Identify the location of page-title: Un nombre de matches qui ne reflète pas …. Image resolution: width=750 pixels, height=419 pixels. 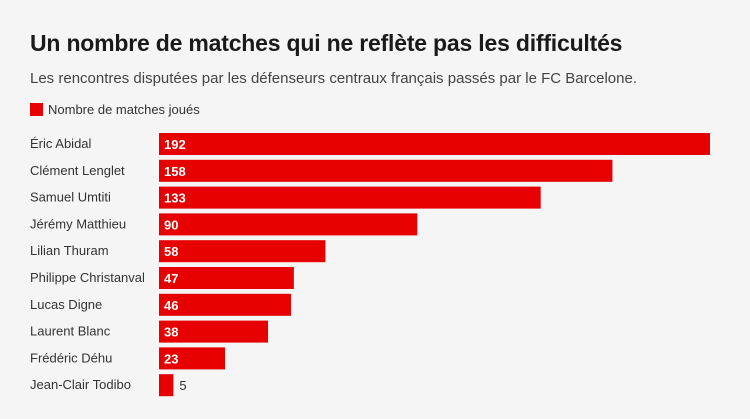
(326, 43).